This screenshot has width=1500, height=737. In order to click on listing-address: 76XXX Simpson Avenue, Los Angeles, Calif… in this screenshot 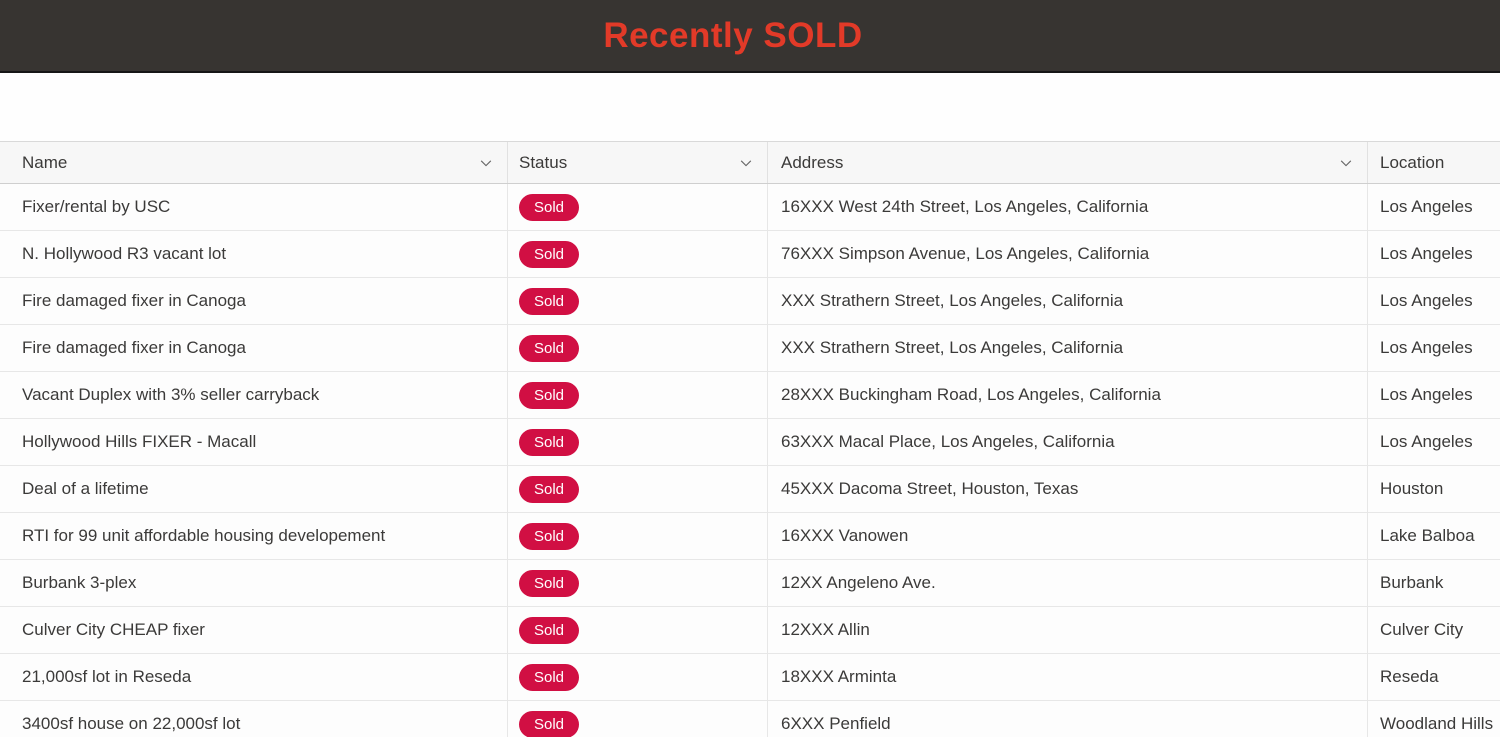, I will do `click(965, 253)`.